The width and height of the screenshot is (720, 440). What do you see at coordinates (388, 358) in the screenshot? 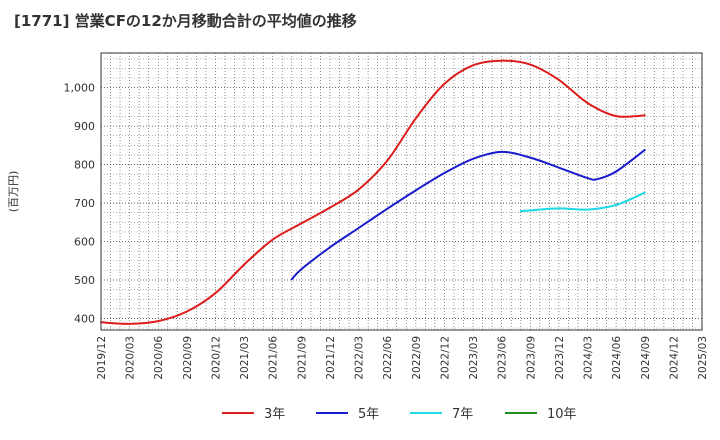
I see `x-tick-label: 2022/06` at bounding box center [388, 358].